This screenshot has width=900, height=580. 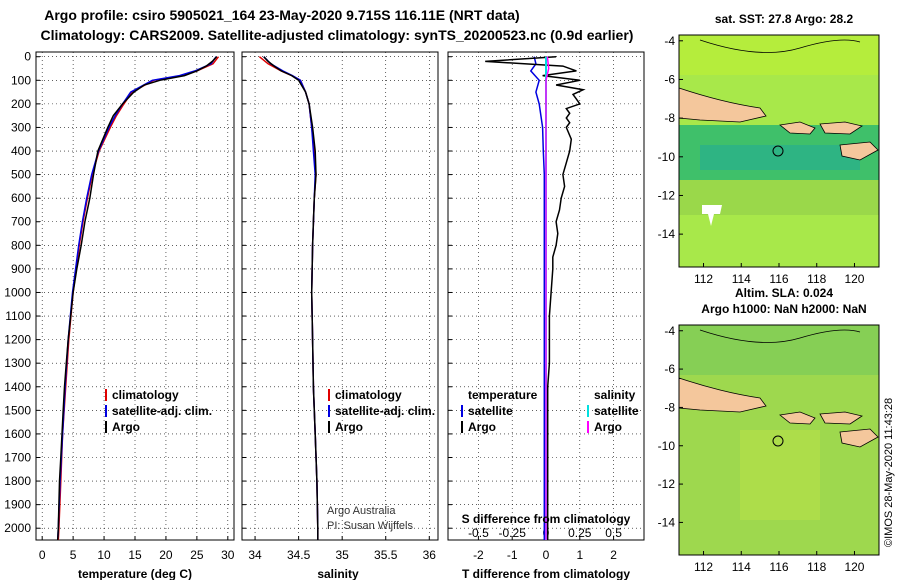 What do you see at coordinates (513, 533) in the screenshot?
I see `s-difference-tick-label: -0.25` at bounding box center [513, 533].